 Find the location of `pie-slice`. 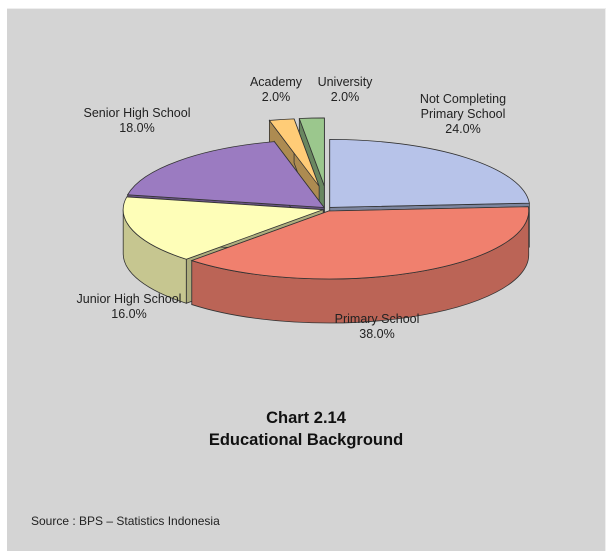

pie-slice is located at coordinates (360, 265).